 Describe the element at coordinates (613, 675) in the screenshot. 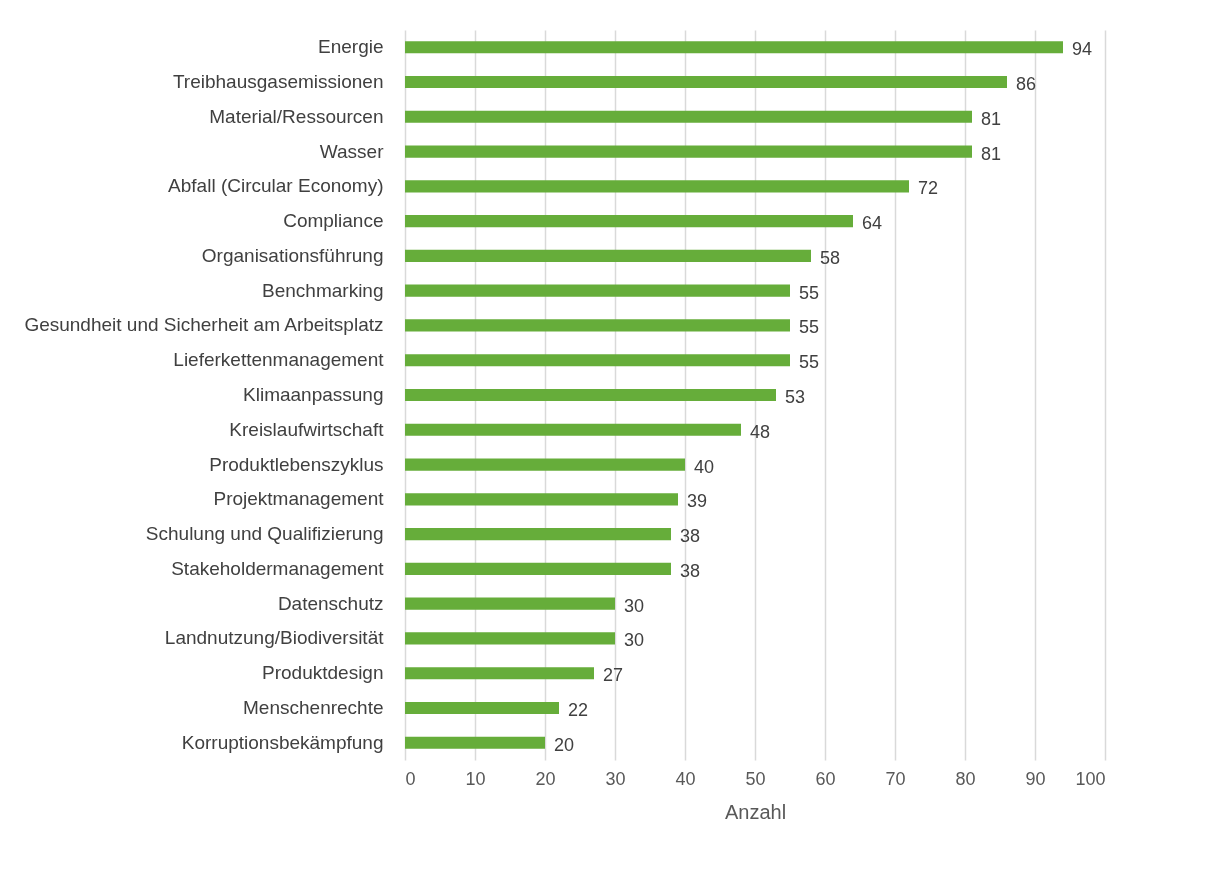

I see `data-label: 27` at that location.